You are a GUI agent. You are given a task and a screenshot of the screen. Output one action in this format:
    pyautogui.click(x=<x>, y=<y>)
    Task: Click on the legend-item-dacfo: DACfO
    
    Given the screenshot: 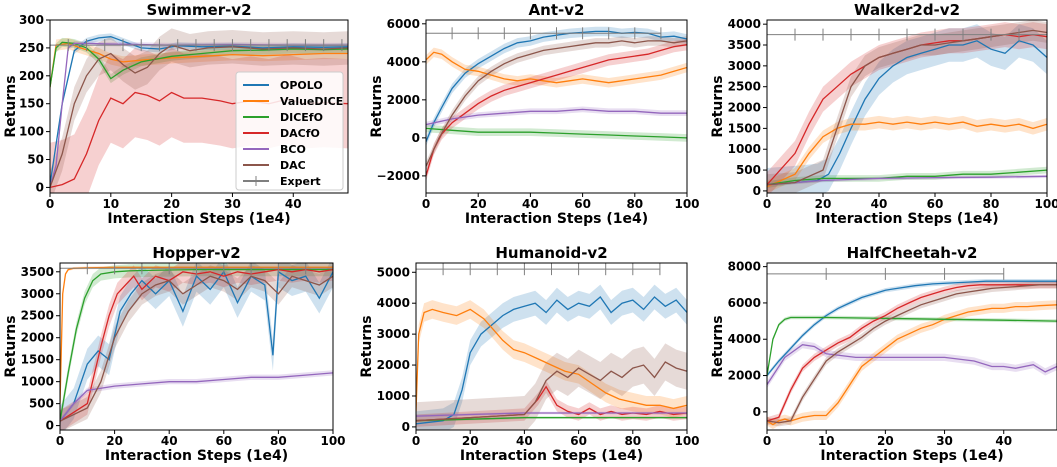 What is the action you would take?
    pyautogui.click(x=281, y=133)
    